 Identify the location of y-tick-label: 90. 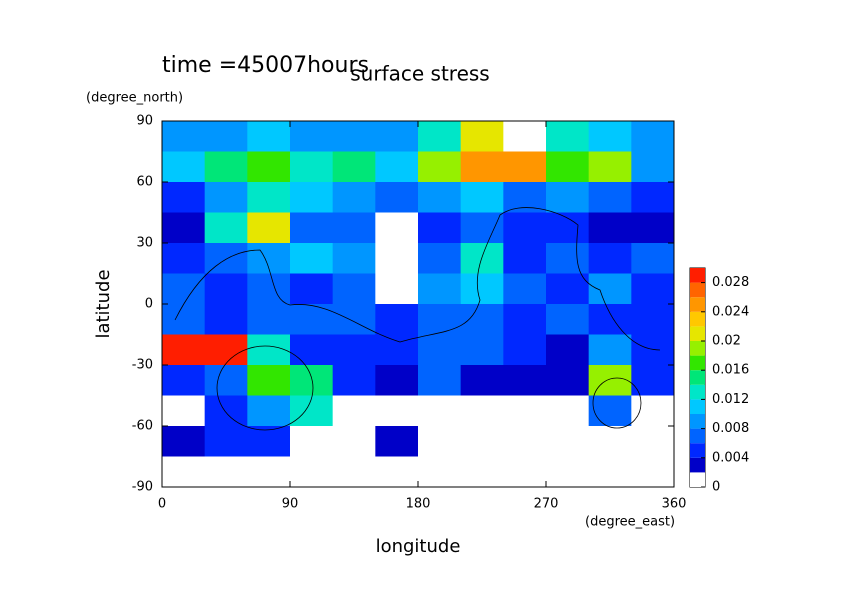
(144, 121).